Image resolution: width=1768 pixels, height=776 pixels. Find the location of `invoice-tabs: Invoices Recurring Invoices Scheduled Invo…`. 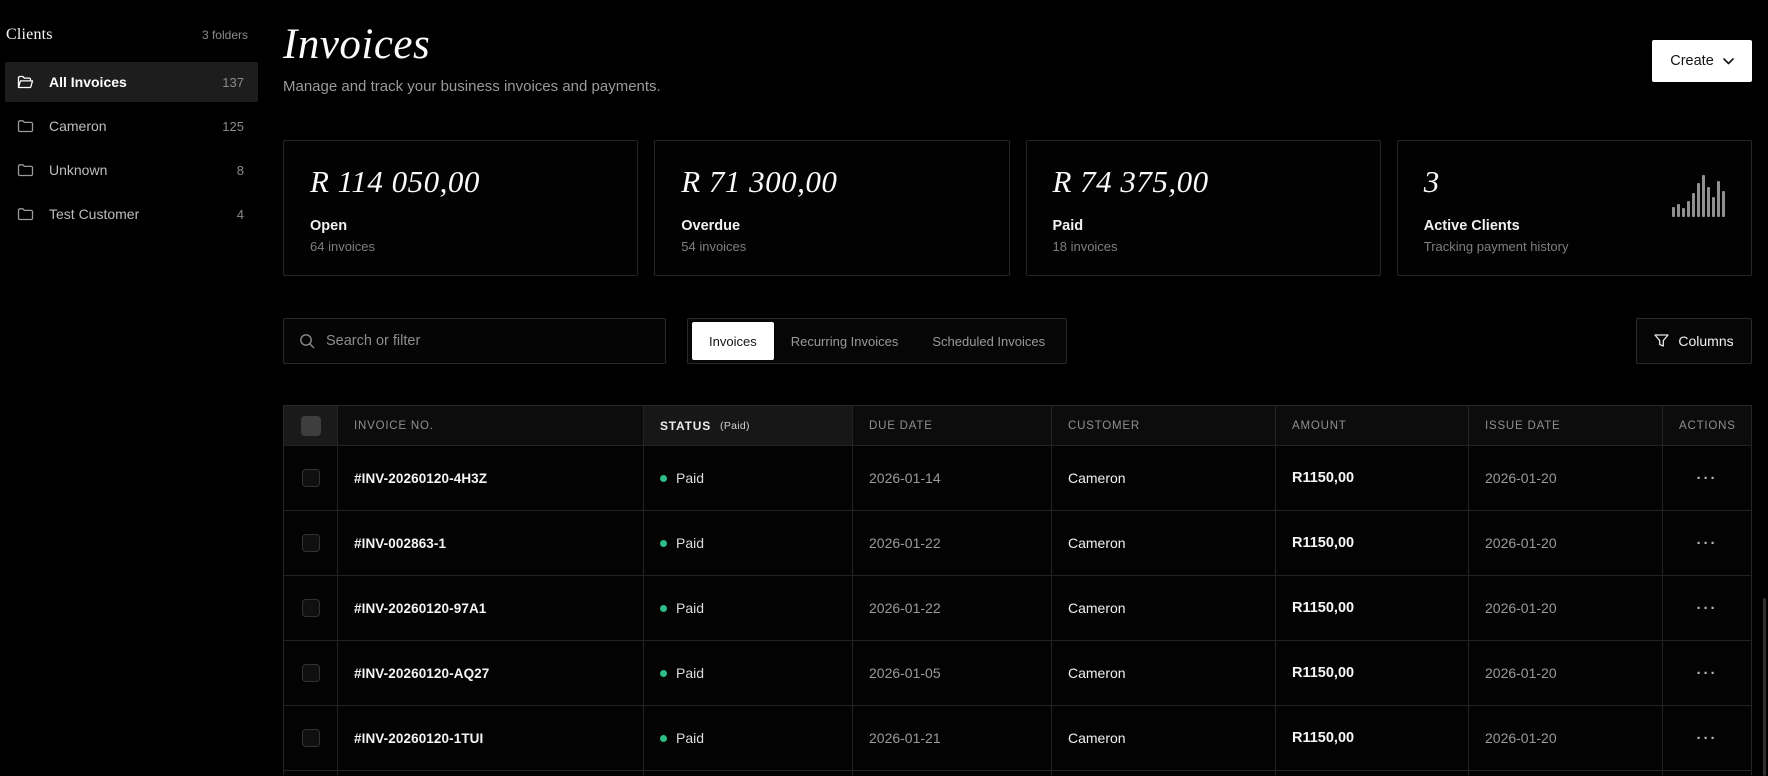

invoice-tabs: Invoices Recurring Invoices Scheduled Invo… is located at coordinates (877, 341).